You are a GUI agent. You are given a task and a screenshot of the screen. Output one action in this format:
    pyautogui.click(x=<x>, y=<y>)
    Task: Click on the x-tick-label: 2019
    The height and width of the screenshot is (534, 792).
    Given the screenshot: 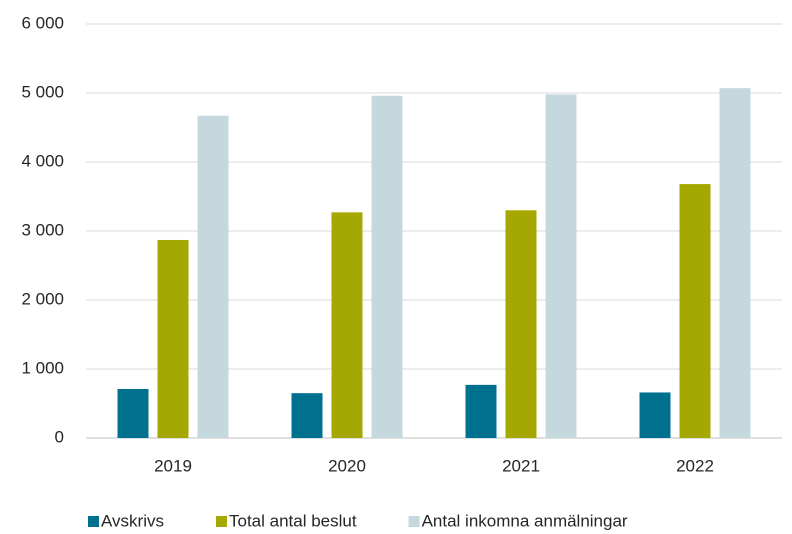 What is the action you would take?
    pyautogui.click(x=173, y=465)
    